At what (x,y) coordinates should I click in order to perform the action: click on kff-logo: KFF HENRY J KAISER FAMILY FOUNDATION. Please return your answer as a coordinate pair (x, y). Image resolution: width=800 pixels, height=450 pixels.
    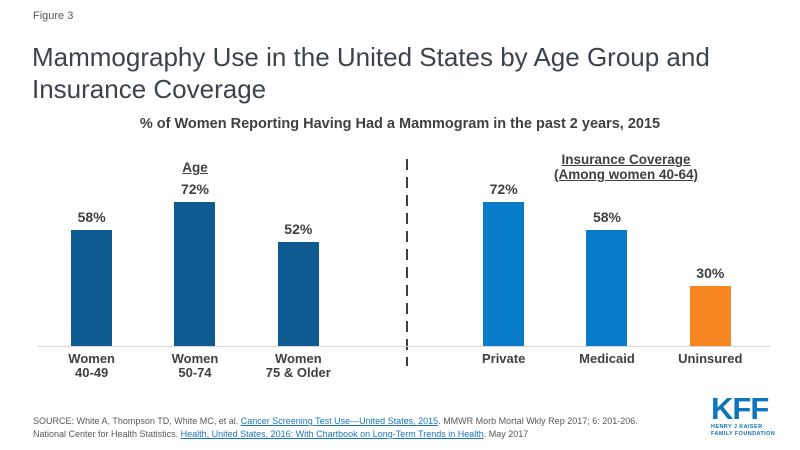
    Looking at the image, I should click on (752, 414).